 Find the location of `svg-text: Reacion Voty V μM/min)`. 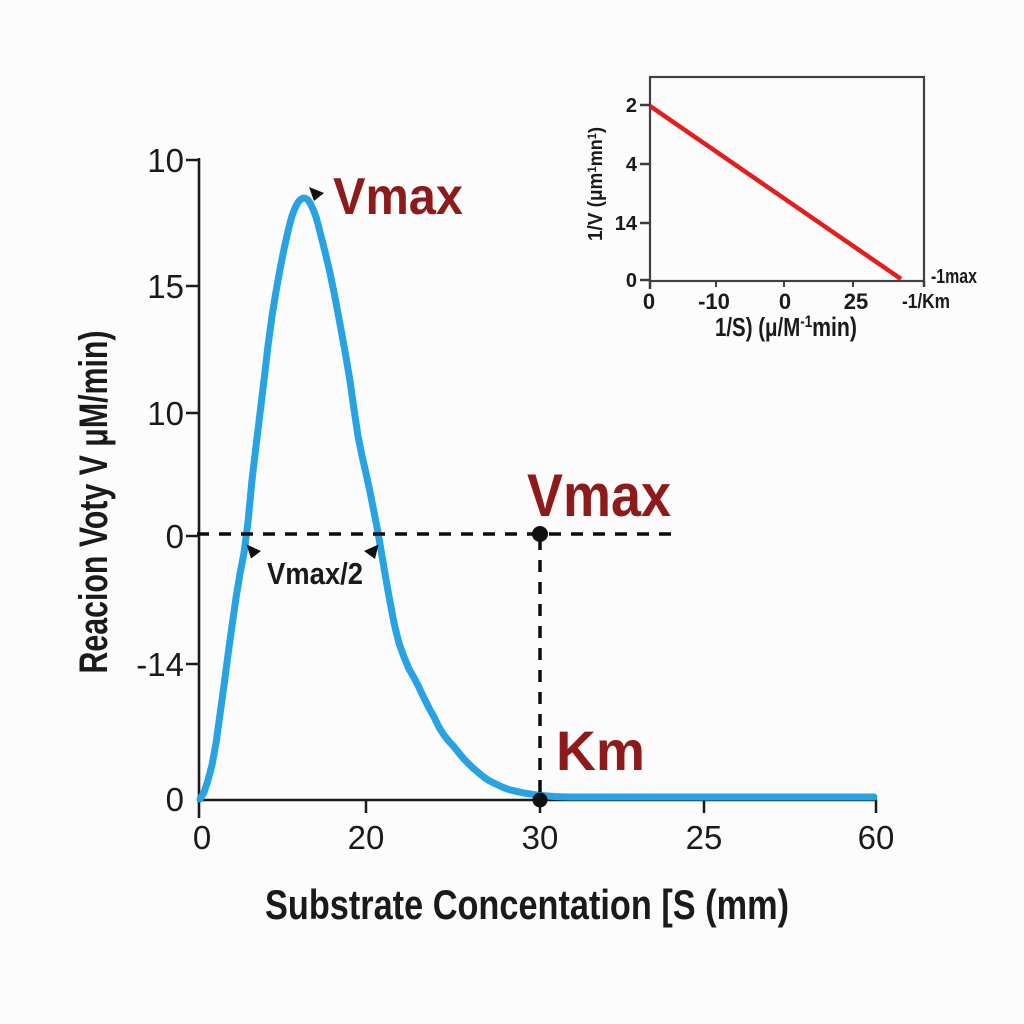

svg-text: Reacion Voty V μM/min) is located at coordinates (94, 502).